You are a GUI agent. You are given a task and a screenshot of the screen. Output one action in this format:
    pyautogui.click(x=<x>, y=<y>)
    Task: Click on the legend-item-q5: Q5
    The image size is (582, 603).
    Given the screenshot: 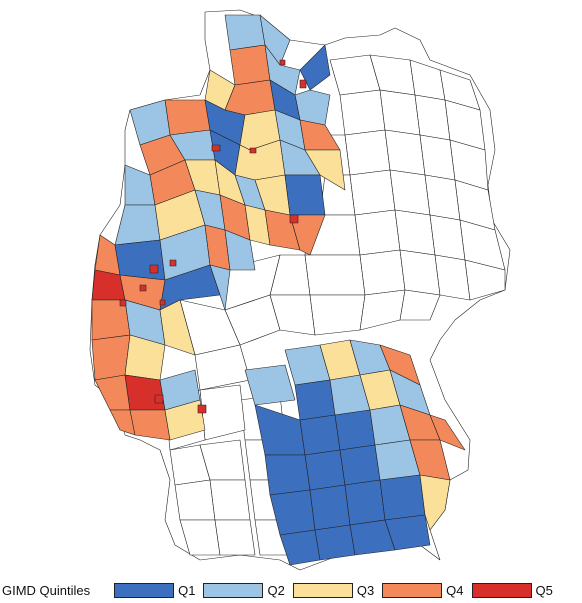 What is the action you would take?
    pyautogui.click(x=512, y=590)
    